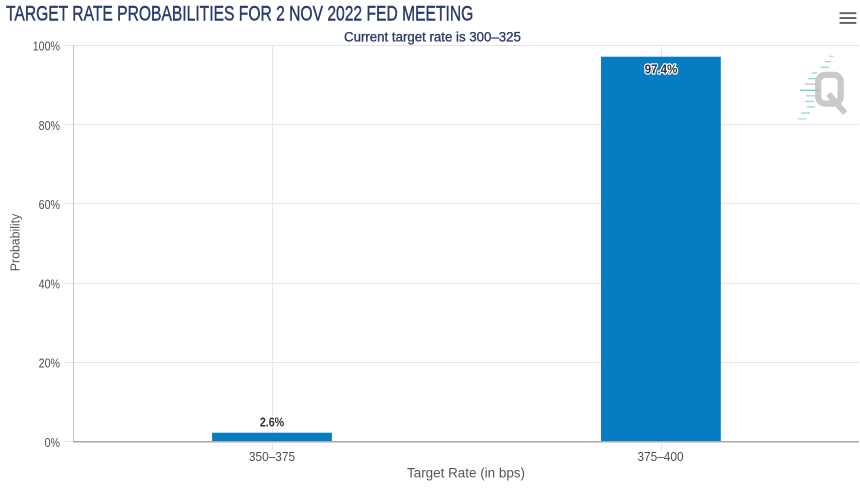 This screenshot has width=860, height=488. I want to click on svg-text: Current target rate is 300–325, so click(432, 36).